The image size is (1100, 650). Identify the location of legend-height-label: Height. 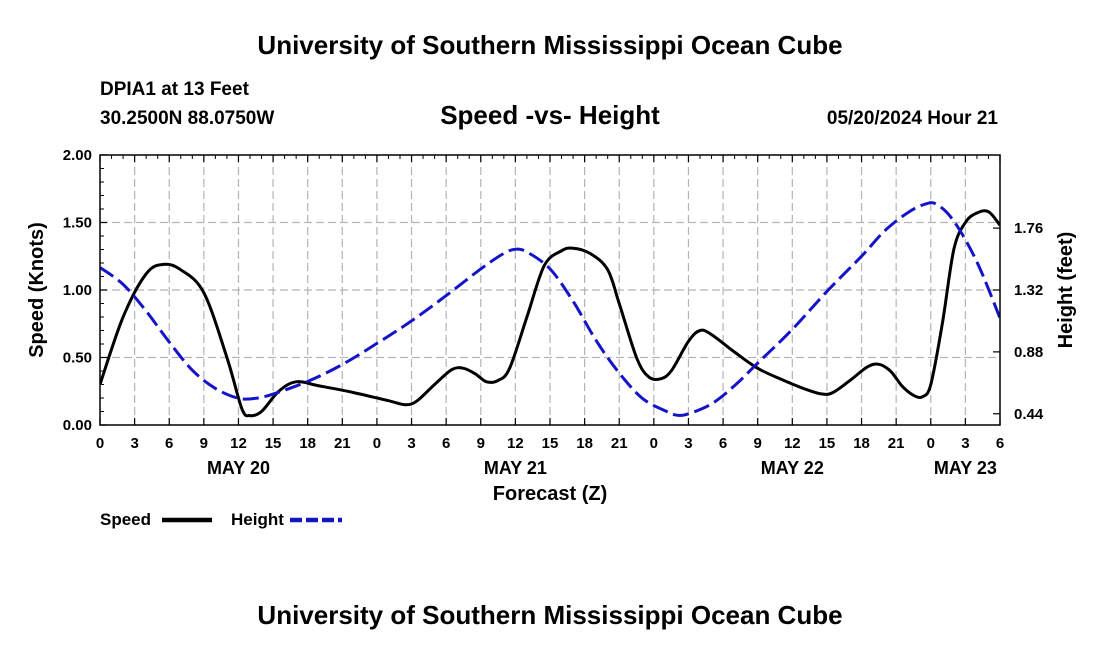
(257, 519).